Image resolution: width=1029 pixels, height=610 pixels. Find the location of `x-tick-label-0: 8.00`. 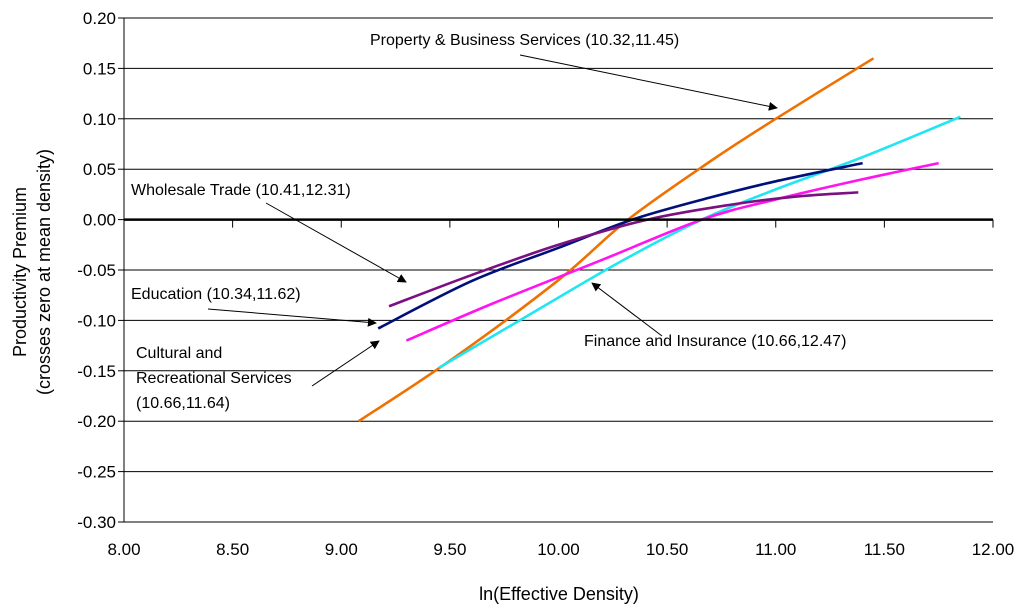

x-tick-label-0: 8.00 is located at coordinates (123, 549).